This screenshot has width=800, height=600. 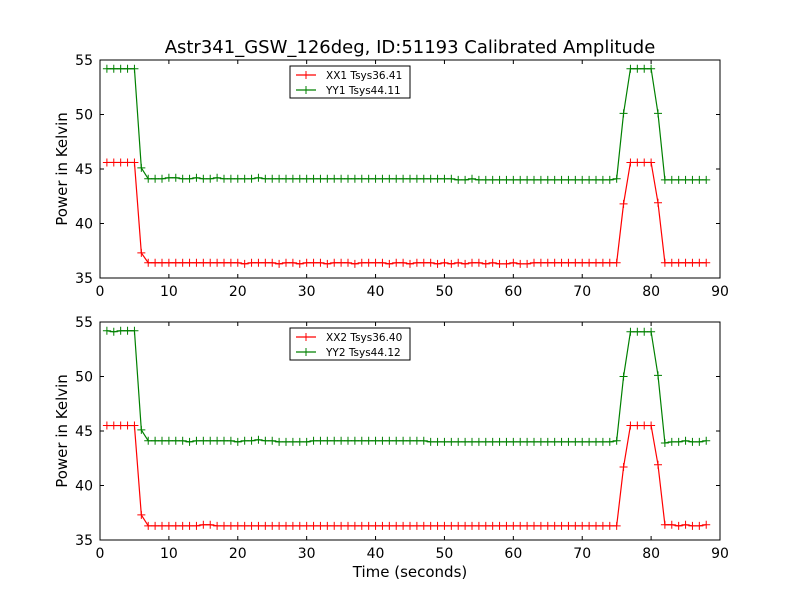 What do you see at coordinates (513, 554) in the screenshot?
I see `x-tick-label: 60` at bounding box center [513, 554].